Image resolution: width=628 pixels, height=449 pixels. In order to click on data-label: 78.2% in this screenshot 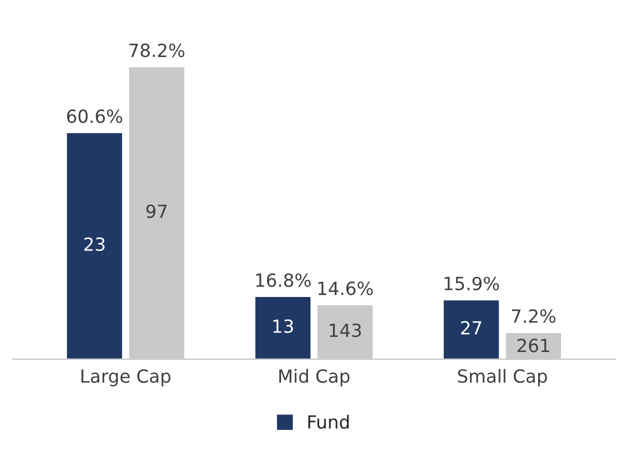, I will do `click(156, 51)`.